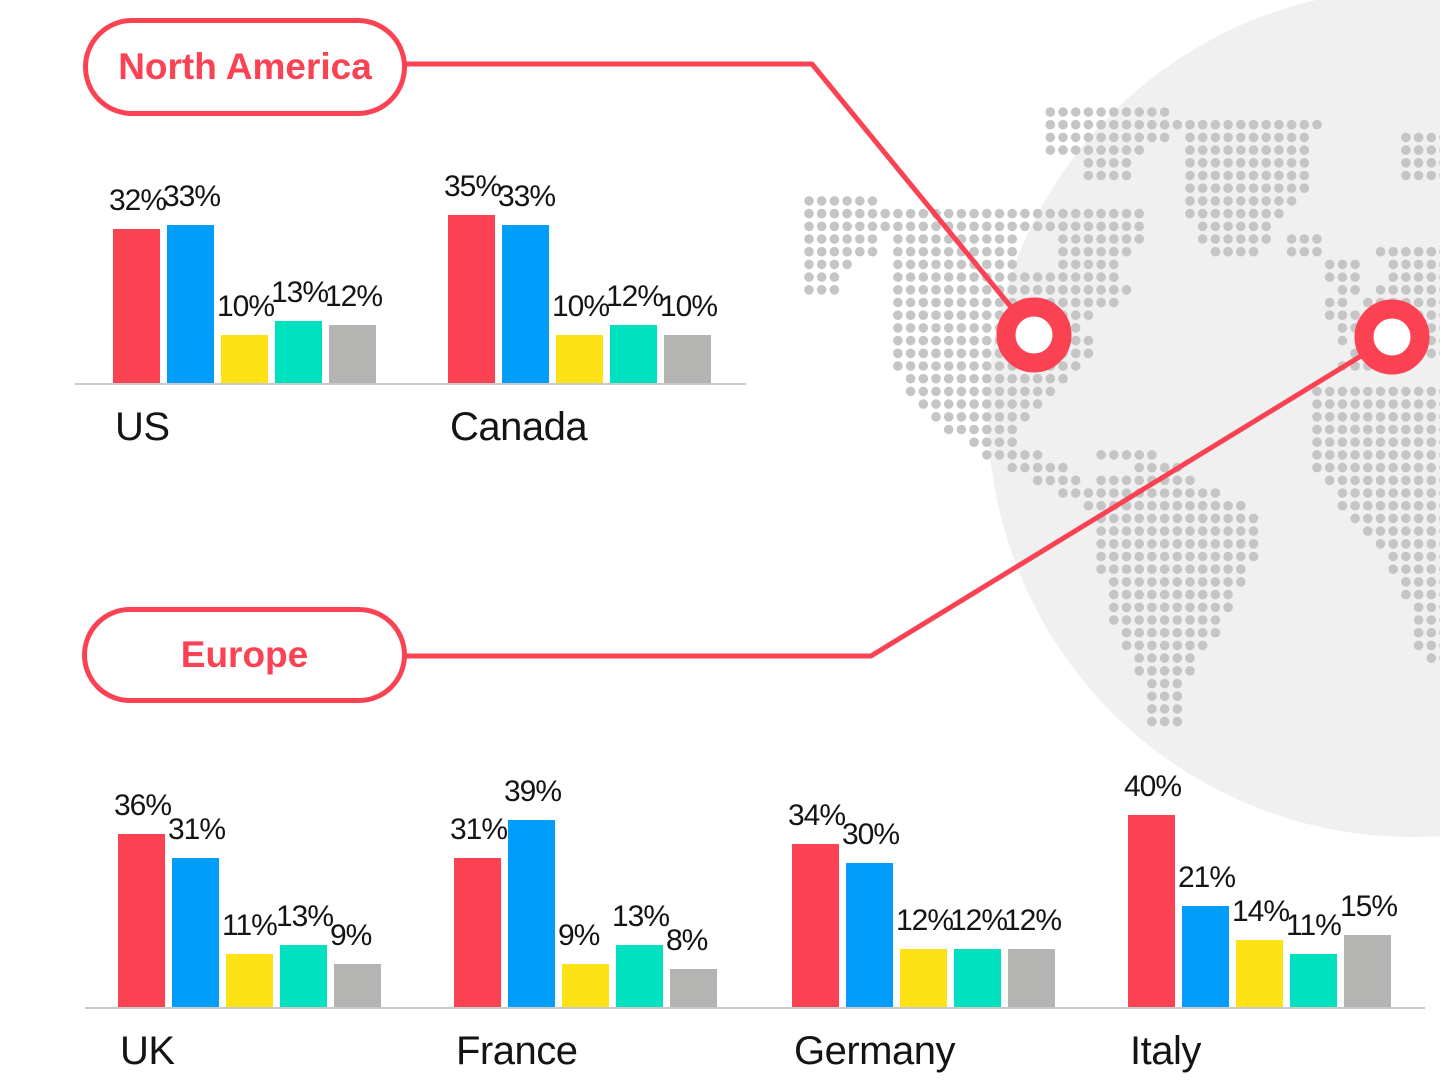 The height and width of the screenshot is (1088, 1440). Describe the element at coordinates (245, 67) in the screenshot. I see `region-pill-north-america: North America` at that location.